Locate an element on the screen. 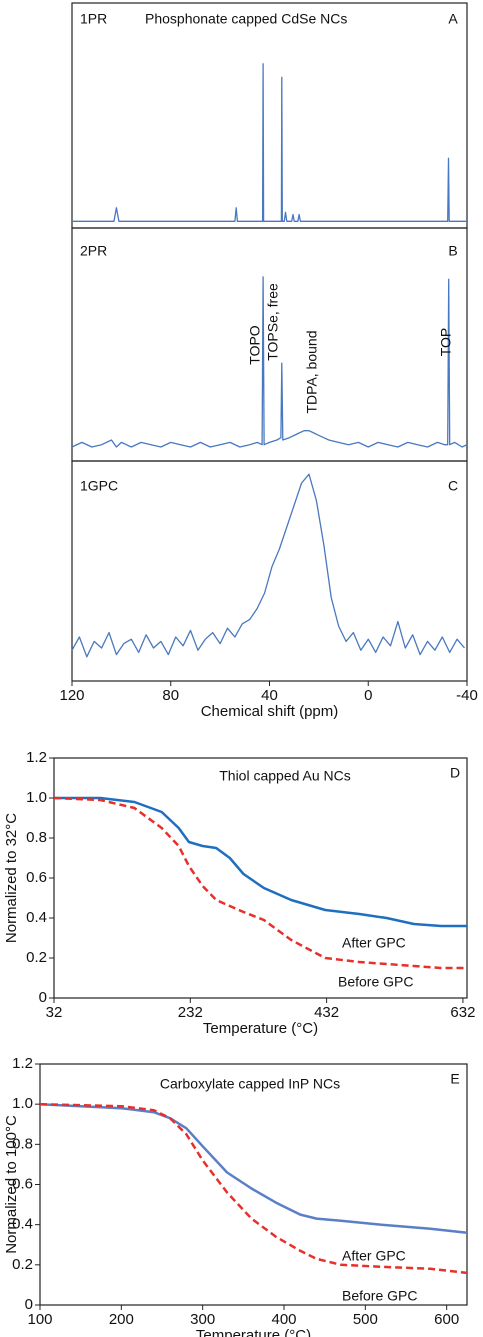  annotation: Thiol capped Au NCs is located at coordinates (285, 776).